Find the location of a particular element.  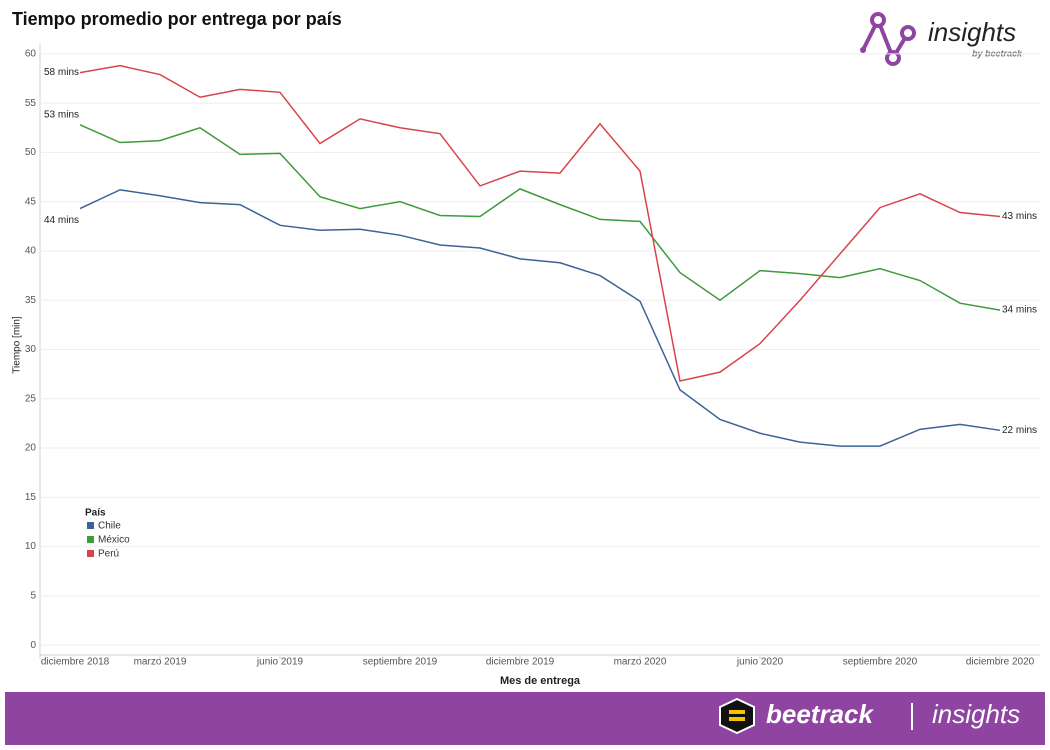

footer-logo: beetrack insights is located at coordinates (869, 716).